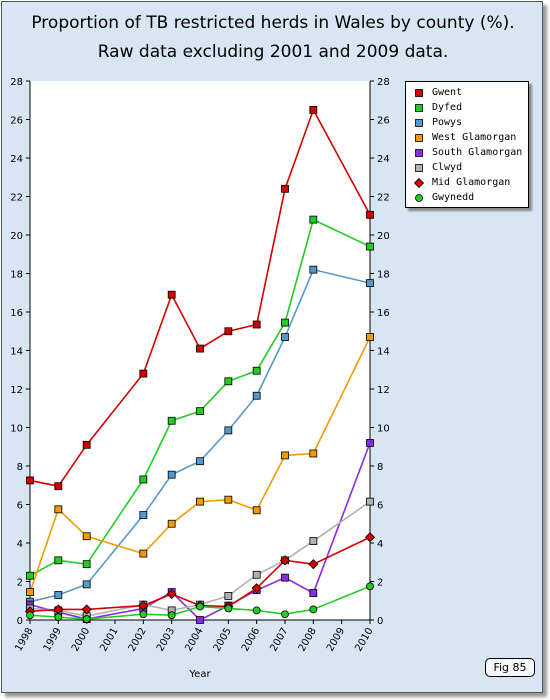 The width and height of the screenshot is (550, 700). What do you see at coordinates (166, 640) in the screenshot?
I see `x-tick-label: 2003` at bounding box center [166, 640].